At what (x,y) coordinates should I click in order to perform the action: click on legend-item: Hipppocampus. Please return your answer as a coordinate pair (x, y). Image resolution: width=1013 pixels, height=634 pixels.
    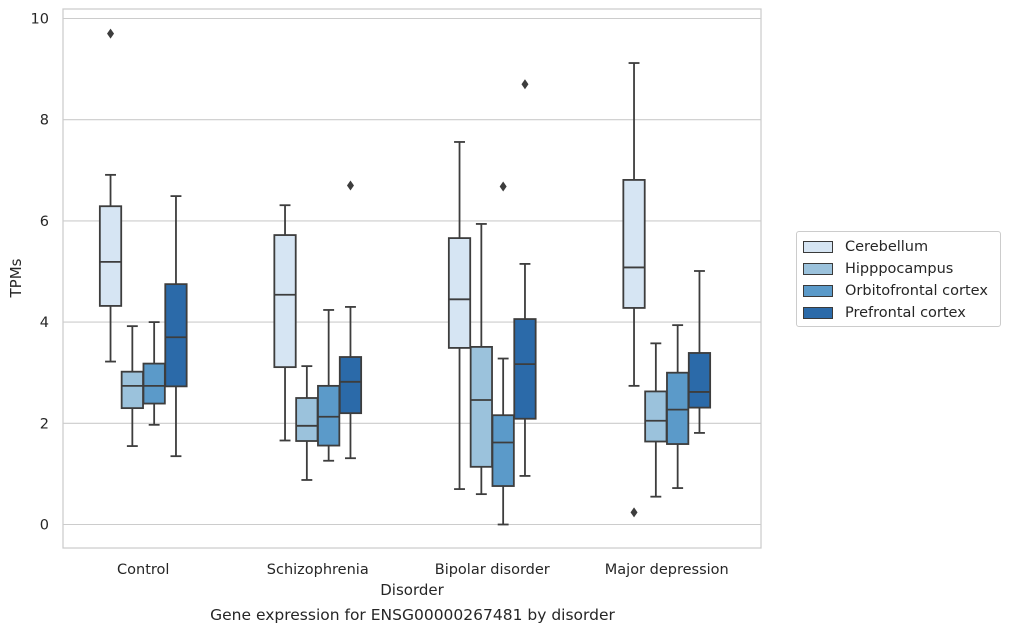
    Looking at the image, I should click on (901, 269).